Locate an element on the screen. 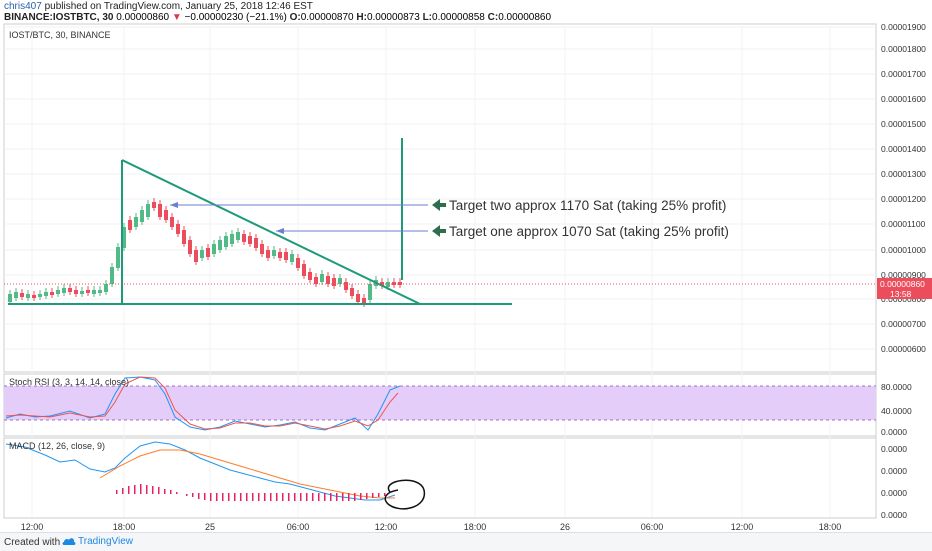 This screenshot has width=932, height=551. price-scale-label: 0.00001500 is located at coordinates (903, 124).